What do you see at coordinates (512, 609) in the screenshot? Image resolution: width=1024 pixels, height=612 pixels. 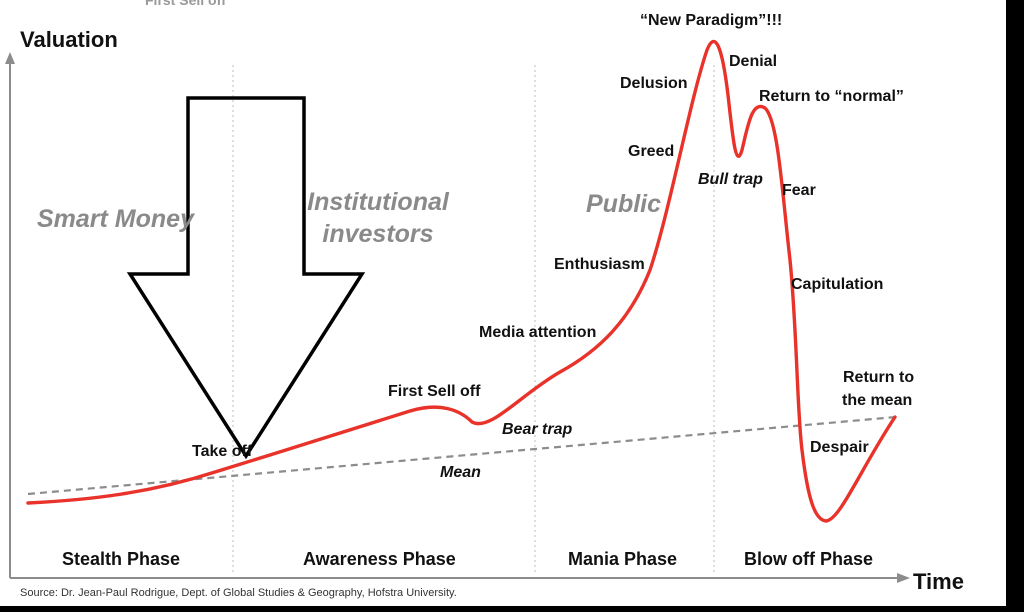 I see `bottom-border` at bounding box center [512, 609].